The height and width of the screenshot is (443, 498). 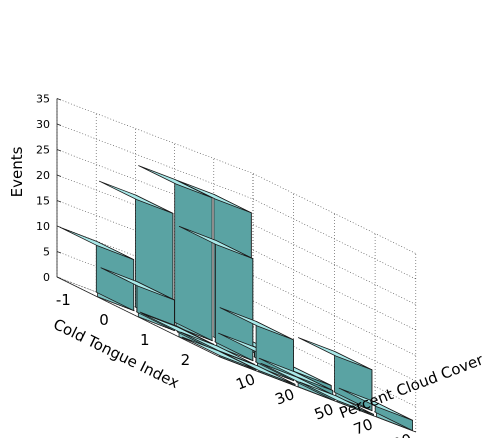 I want to click on gridline-floor-y, so click(x=155, y=314).